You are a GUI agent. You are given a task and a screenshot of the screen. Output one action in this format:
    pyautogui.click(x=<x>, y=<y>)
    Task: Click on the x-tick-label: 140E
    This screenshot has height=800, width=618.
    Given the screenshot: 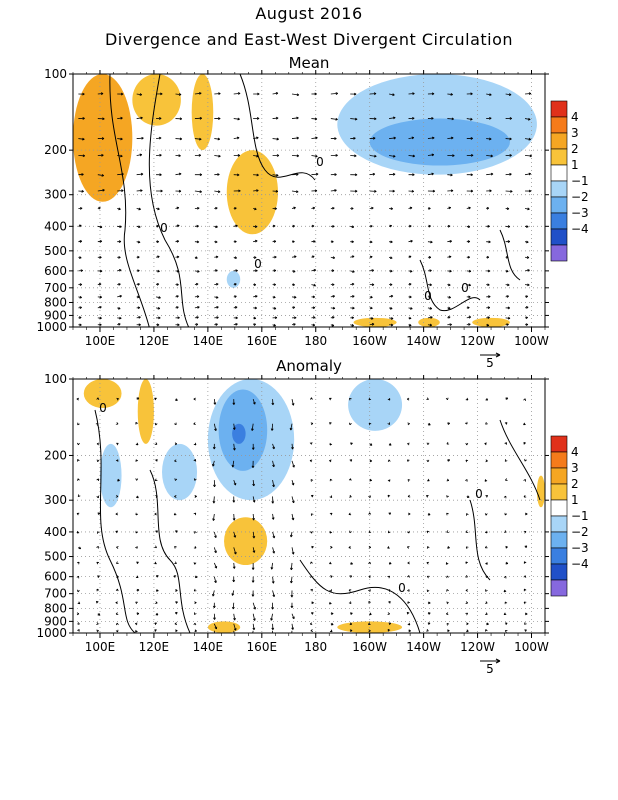 What is the action you would take?
    pyautogui.click(x=208, y=341)
    